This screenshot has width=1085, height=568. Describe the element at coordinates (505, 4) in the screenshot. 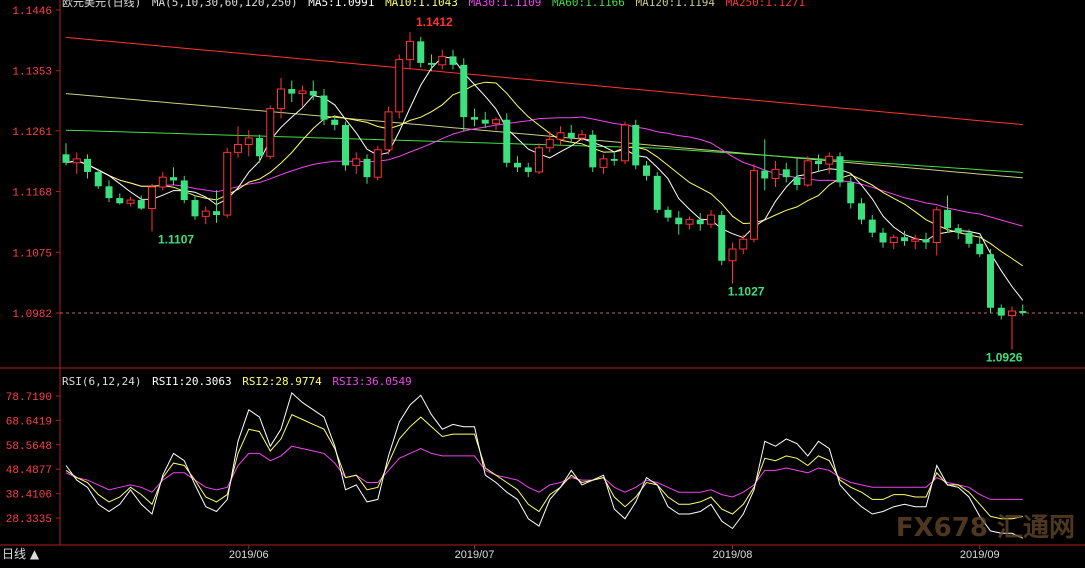

I see `ma30-label: MA30:1.1109` at that location.